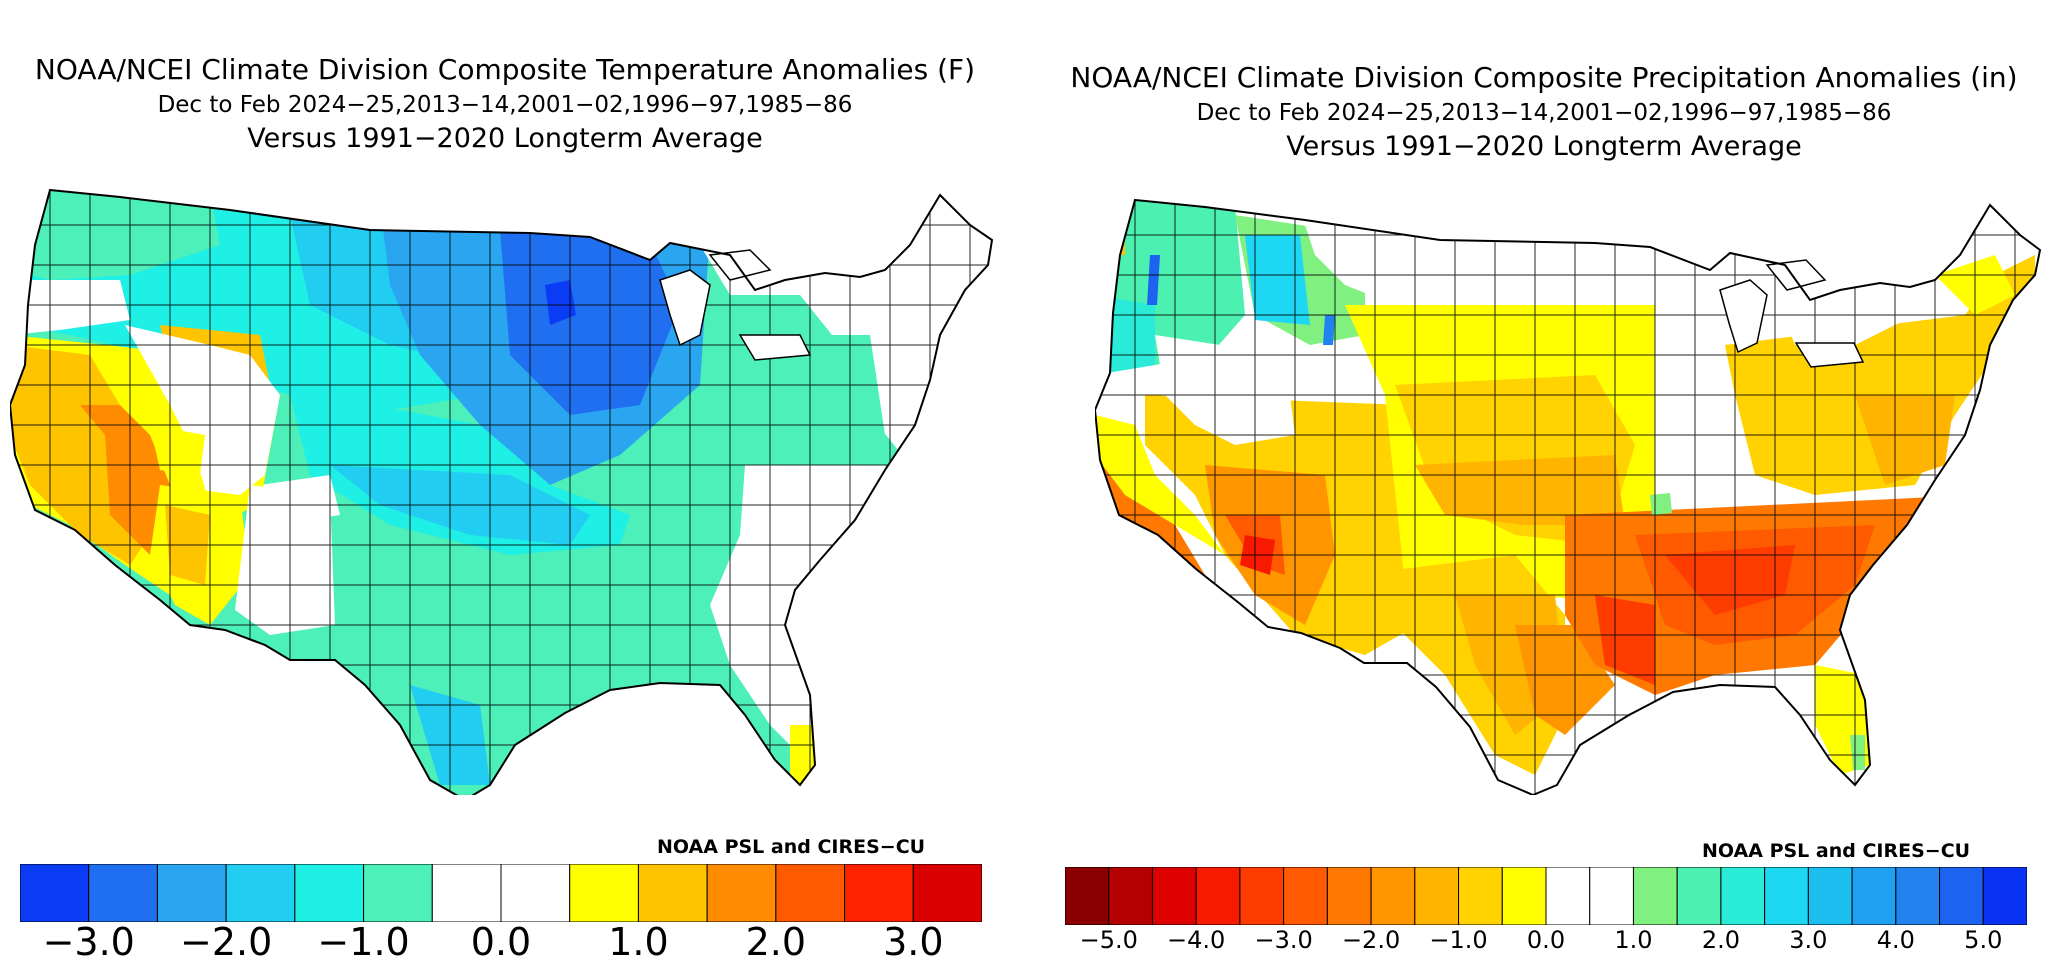  I want to click on precipitation-scale-tick-label: −3.0, so click(1283, 940).